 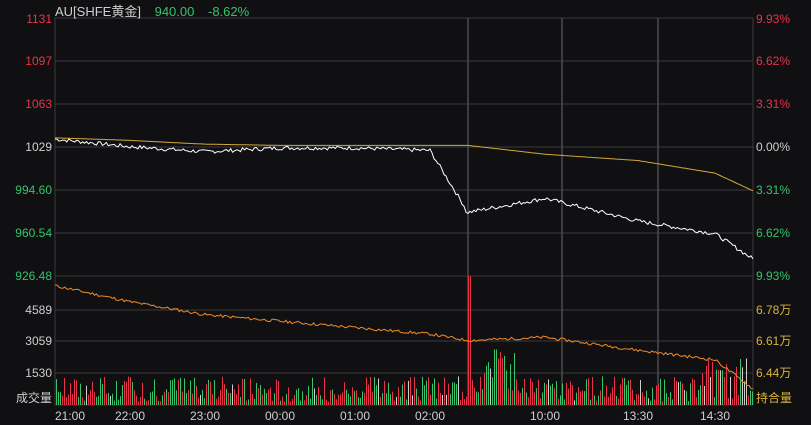 I want to click on price-label: 1063, so click(x=38, y=104).